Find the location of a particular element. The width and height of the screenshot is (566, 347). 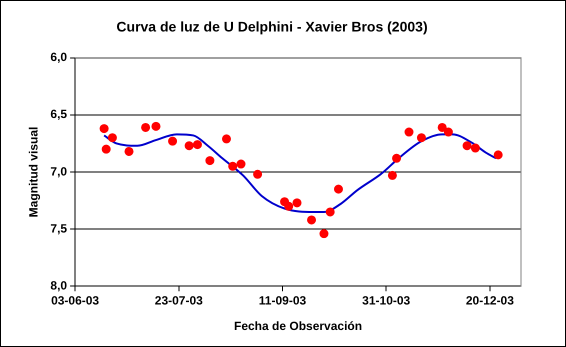

x-tick-label: 11-09-03 is located at coordinates (282, 301).